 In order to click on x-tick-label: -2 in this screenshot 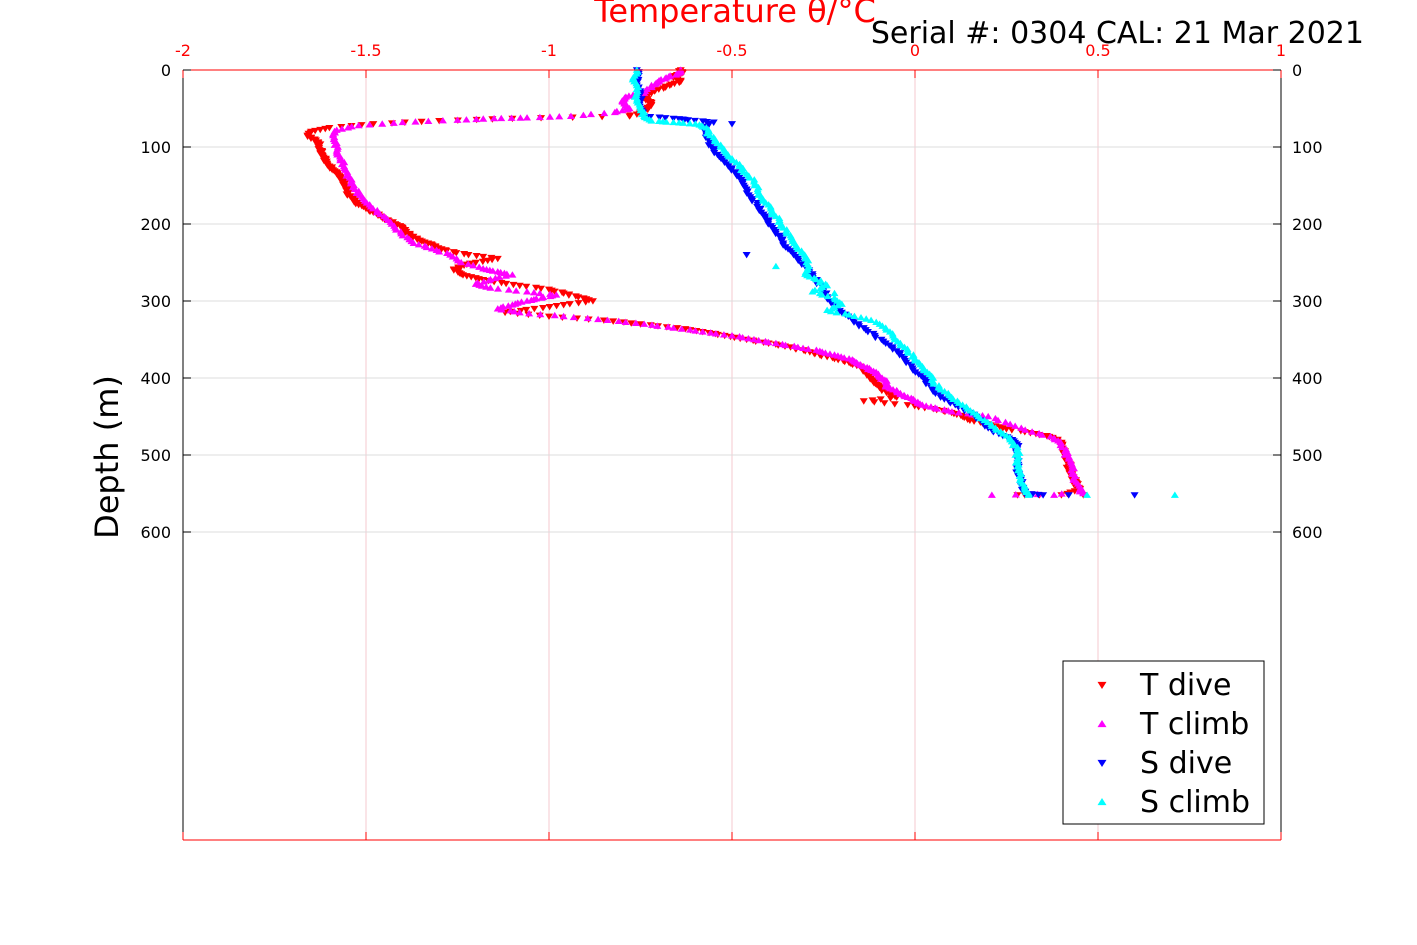, I will do `click(183, 50)`.